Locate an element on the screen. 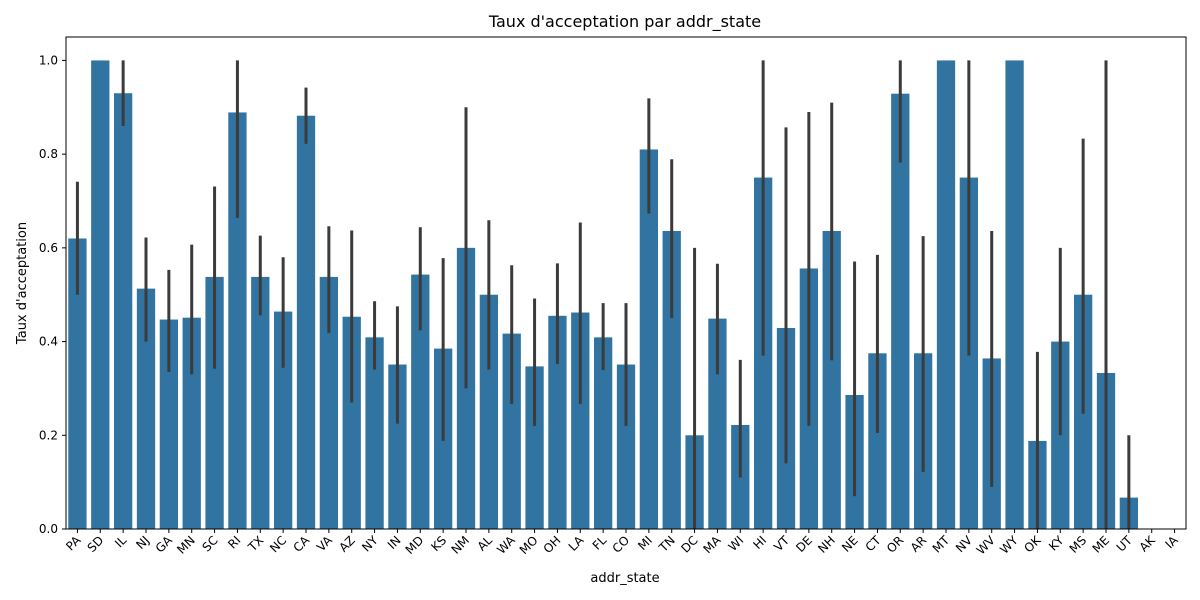 This screenshot has width=1200, height=600. x-tick-label: AL is located at coordinates (485, 543).